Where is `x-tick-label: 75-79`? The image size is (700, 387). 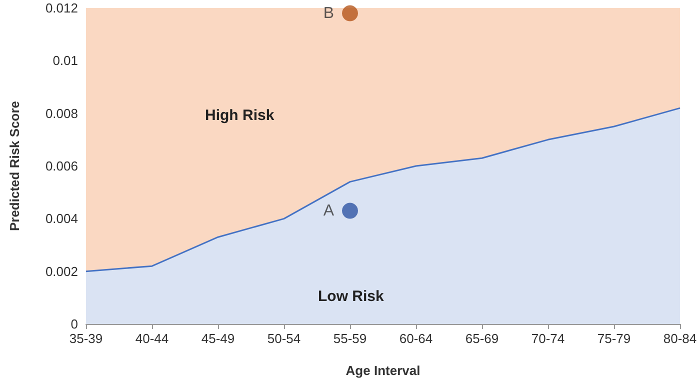
x-tick-label: 75-79 is located at coordinates (614, 338).